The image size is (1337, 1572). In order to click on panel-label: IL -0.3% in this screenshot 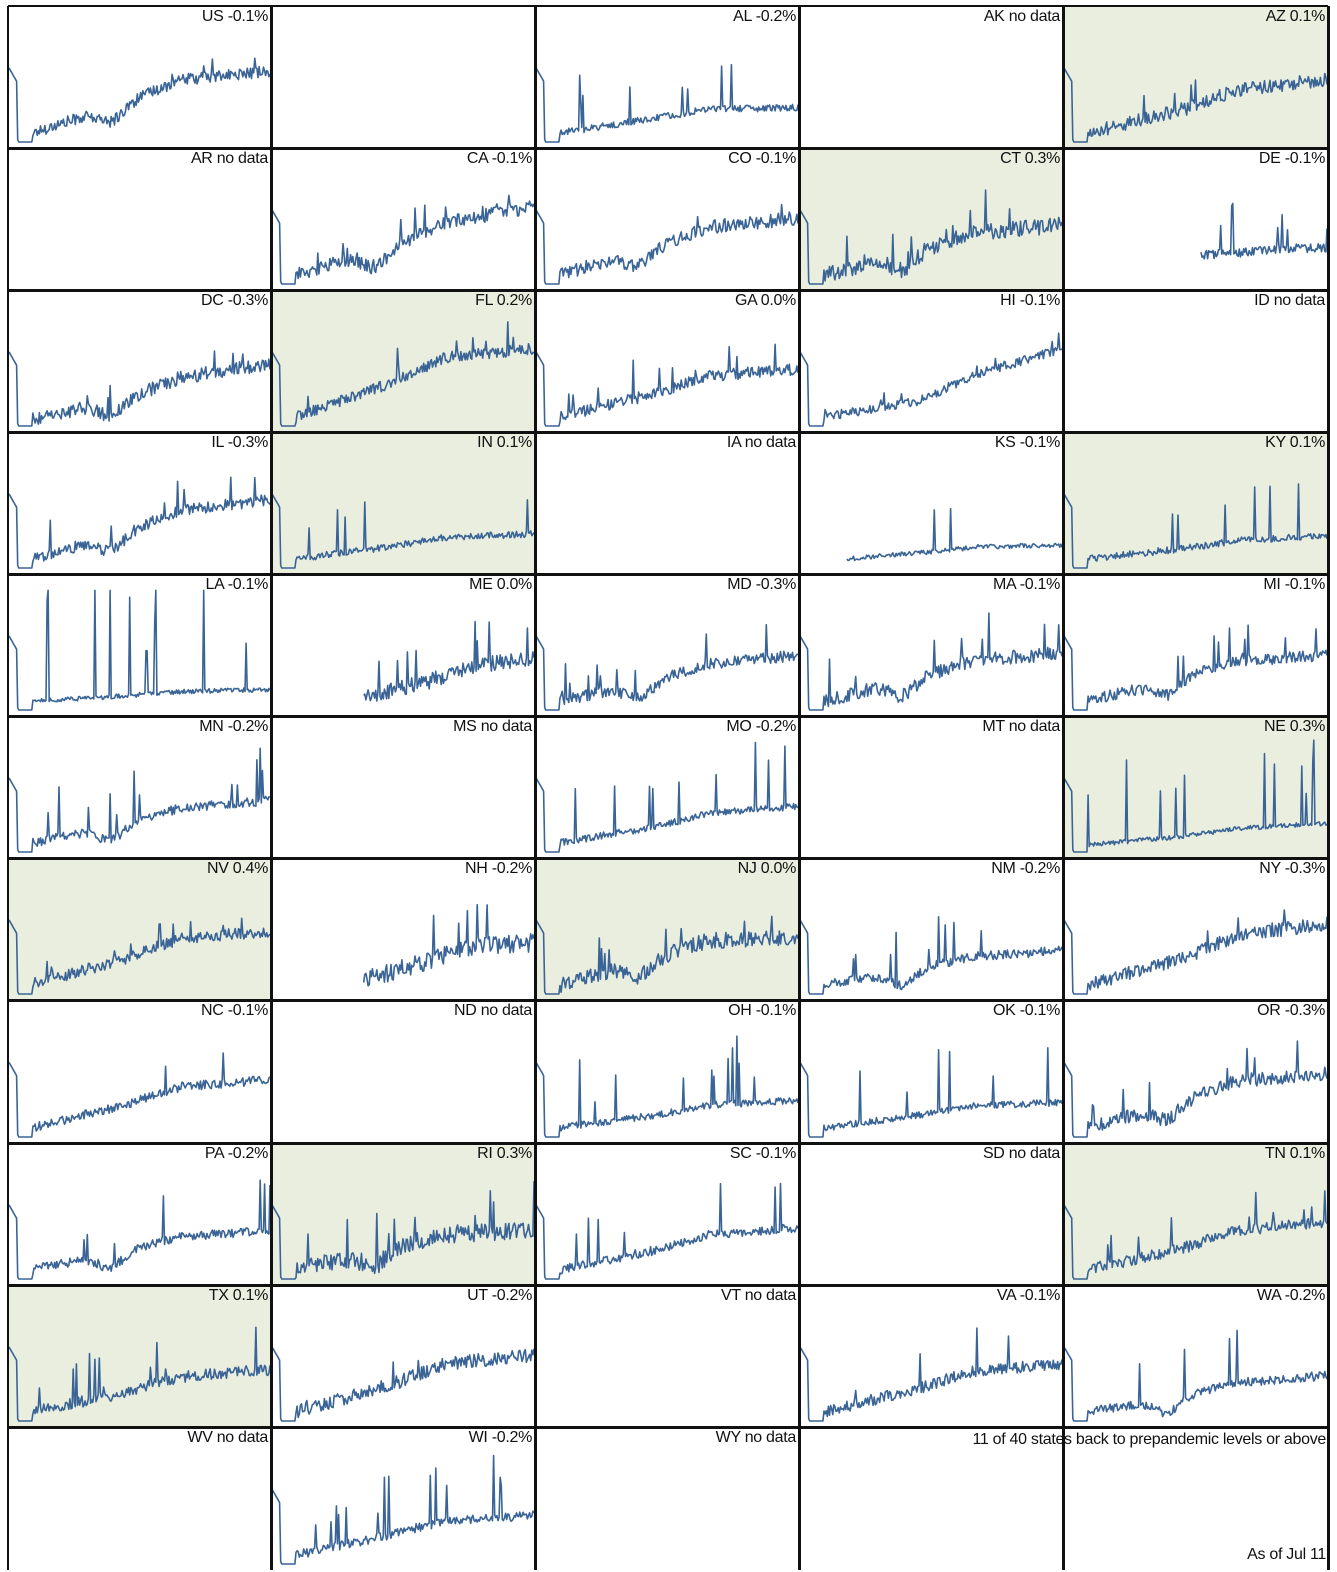, I will do `click(239, 442)`.